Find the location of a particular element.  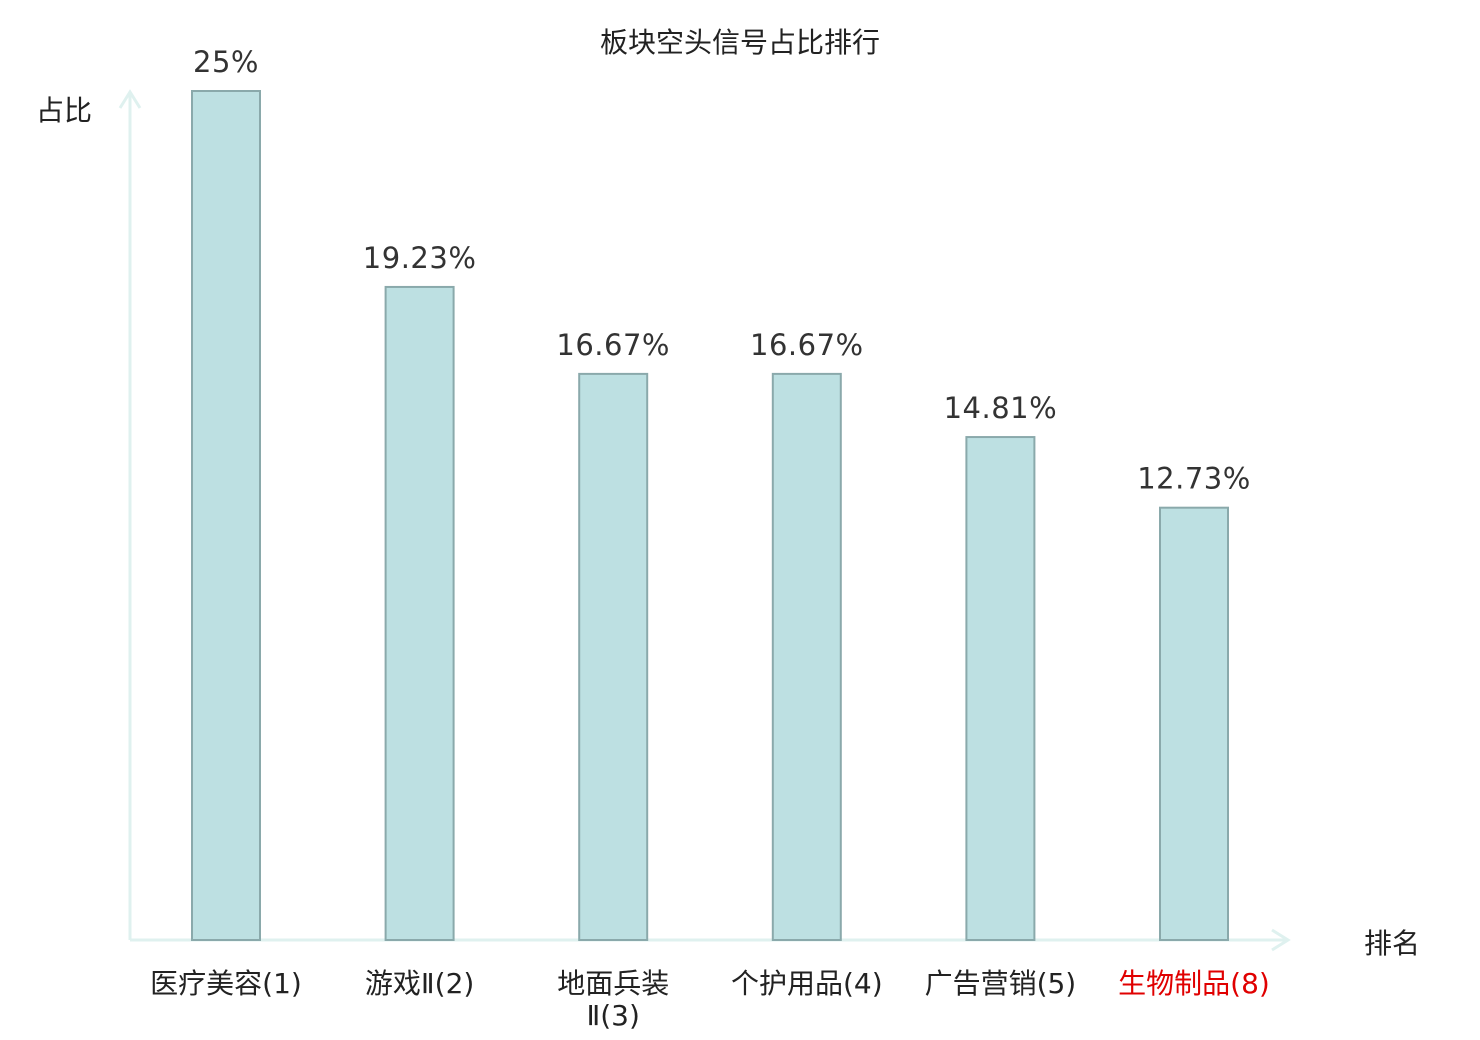

bar-value-label: 19.23% is located at coordinates (420, 258).